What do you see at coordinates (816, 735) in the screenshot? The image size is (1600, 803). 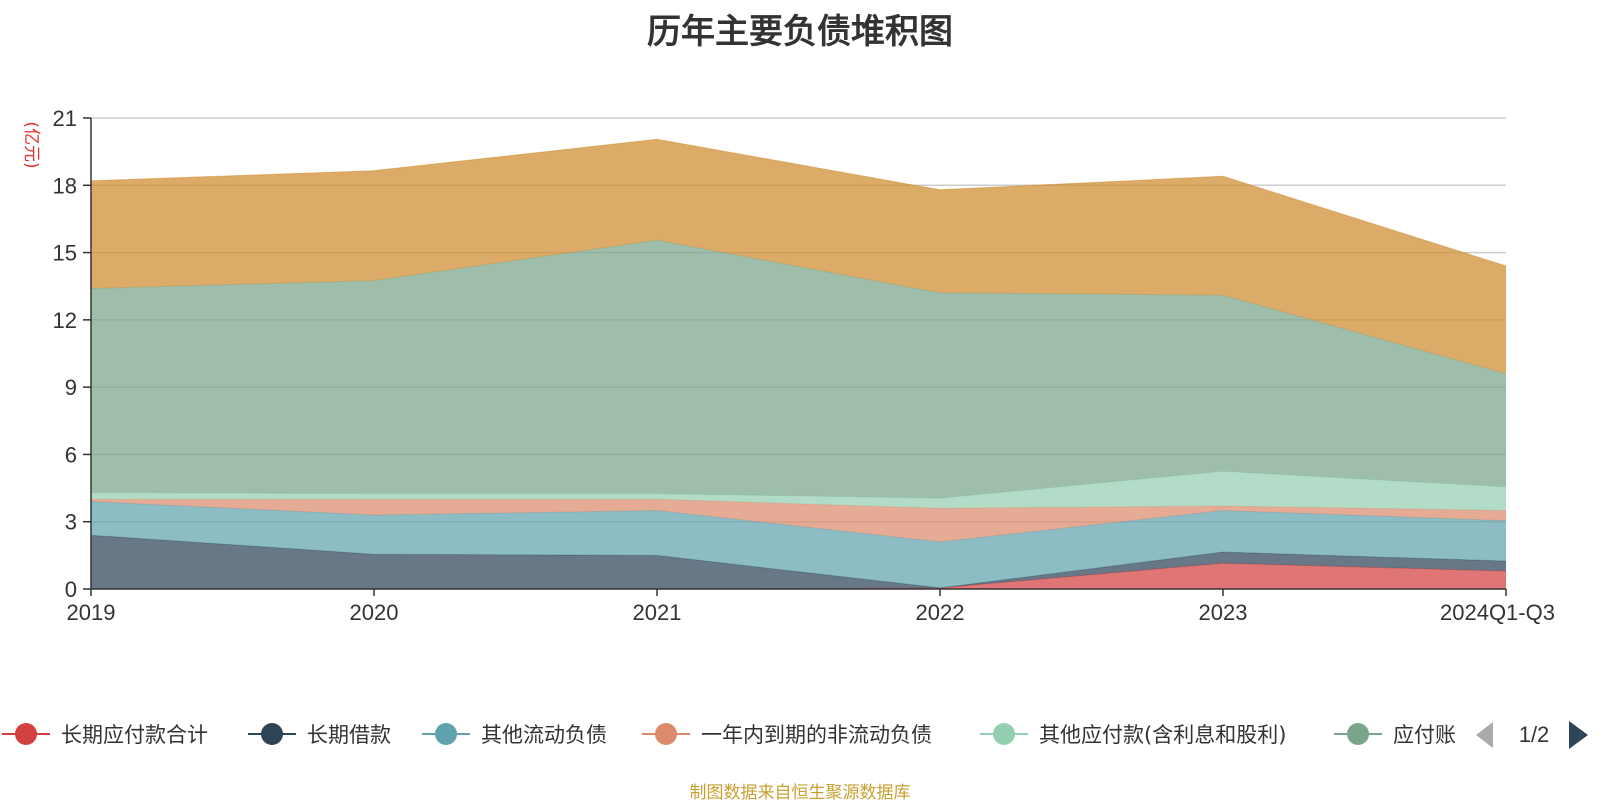 I see `legend-label: 一年内到期的非流动负债` at bounding box center [816, 735].